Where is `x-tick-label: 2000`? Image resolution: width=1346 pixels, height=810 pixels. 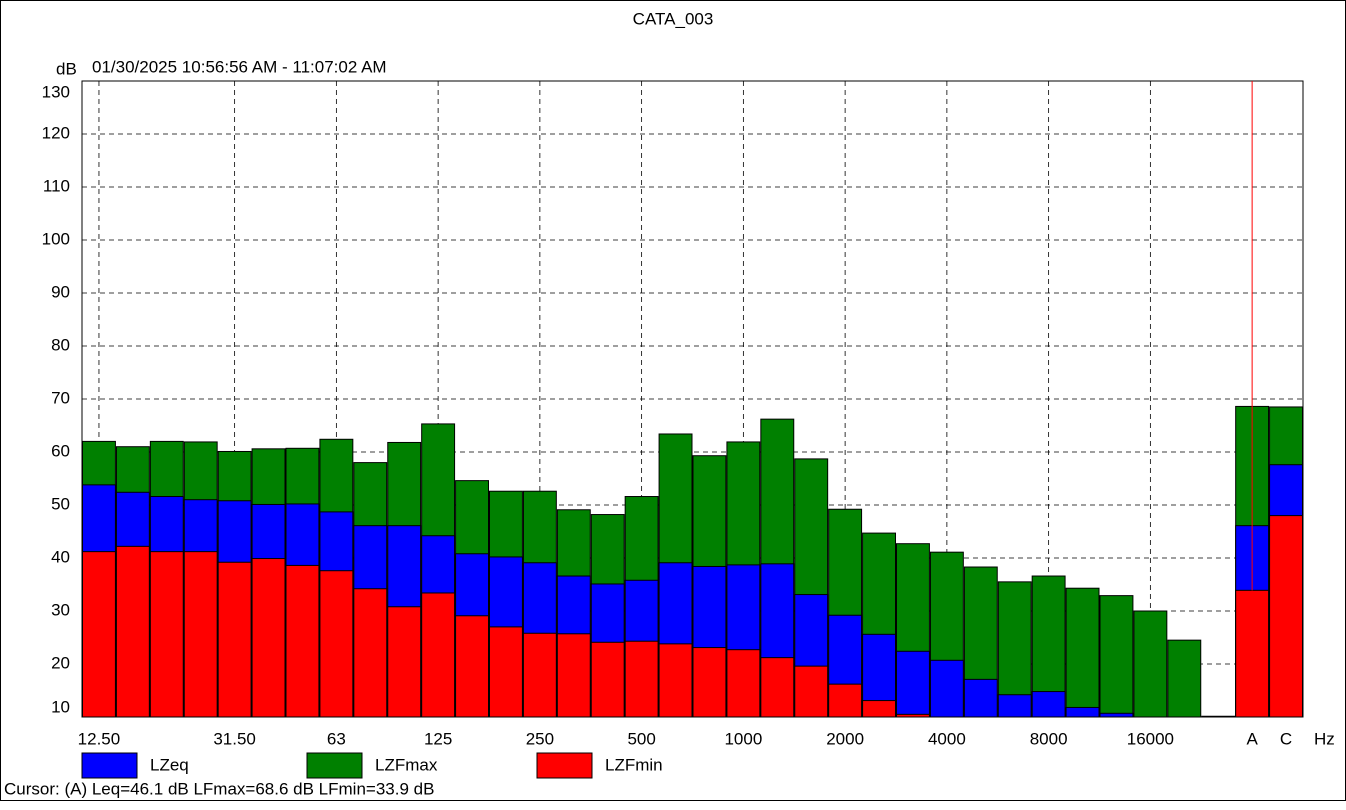 x-tick-label: 2000 is located at coordinates (845, 738).